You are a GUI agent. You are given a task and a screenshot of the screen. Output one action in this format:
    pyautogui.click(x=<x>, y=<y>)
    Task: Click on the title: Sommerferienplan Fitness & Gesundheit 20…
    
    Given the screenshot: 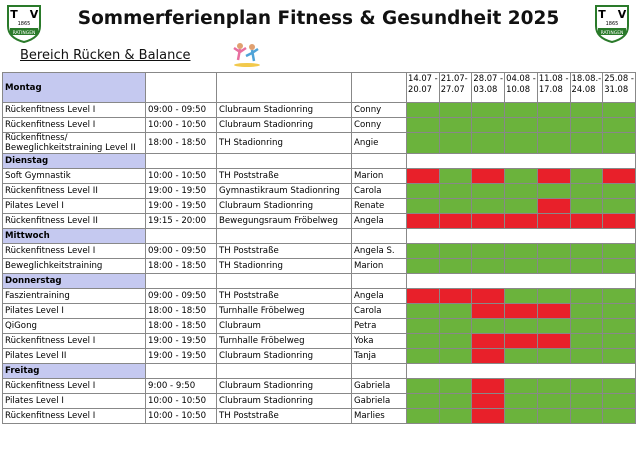 What is the action you would take?
    pyautogui.click(x=318, y=18)
    